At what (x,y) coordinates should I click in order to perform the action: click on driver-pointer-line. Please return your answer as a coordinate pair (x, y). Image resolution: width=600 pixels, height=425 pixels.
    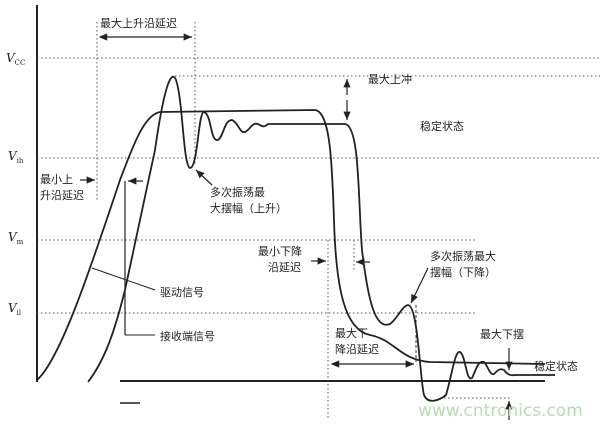
    Looking at the image, I should click on (123, 279).